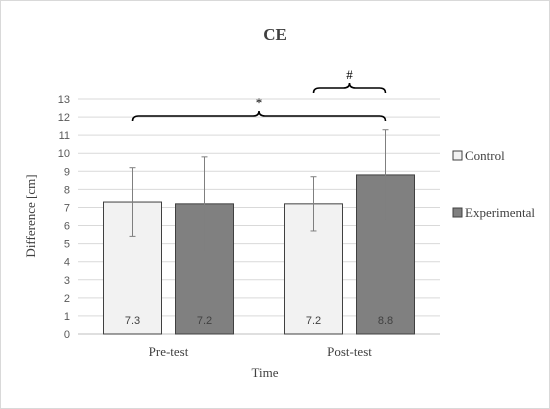 The image size is (550, 409). I want to click on y-tick-label: 13, so click(64, 100).